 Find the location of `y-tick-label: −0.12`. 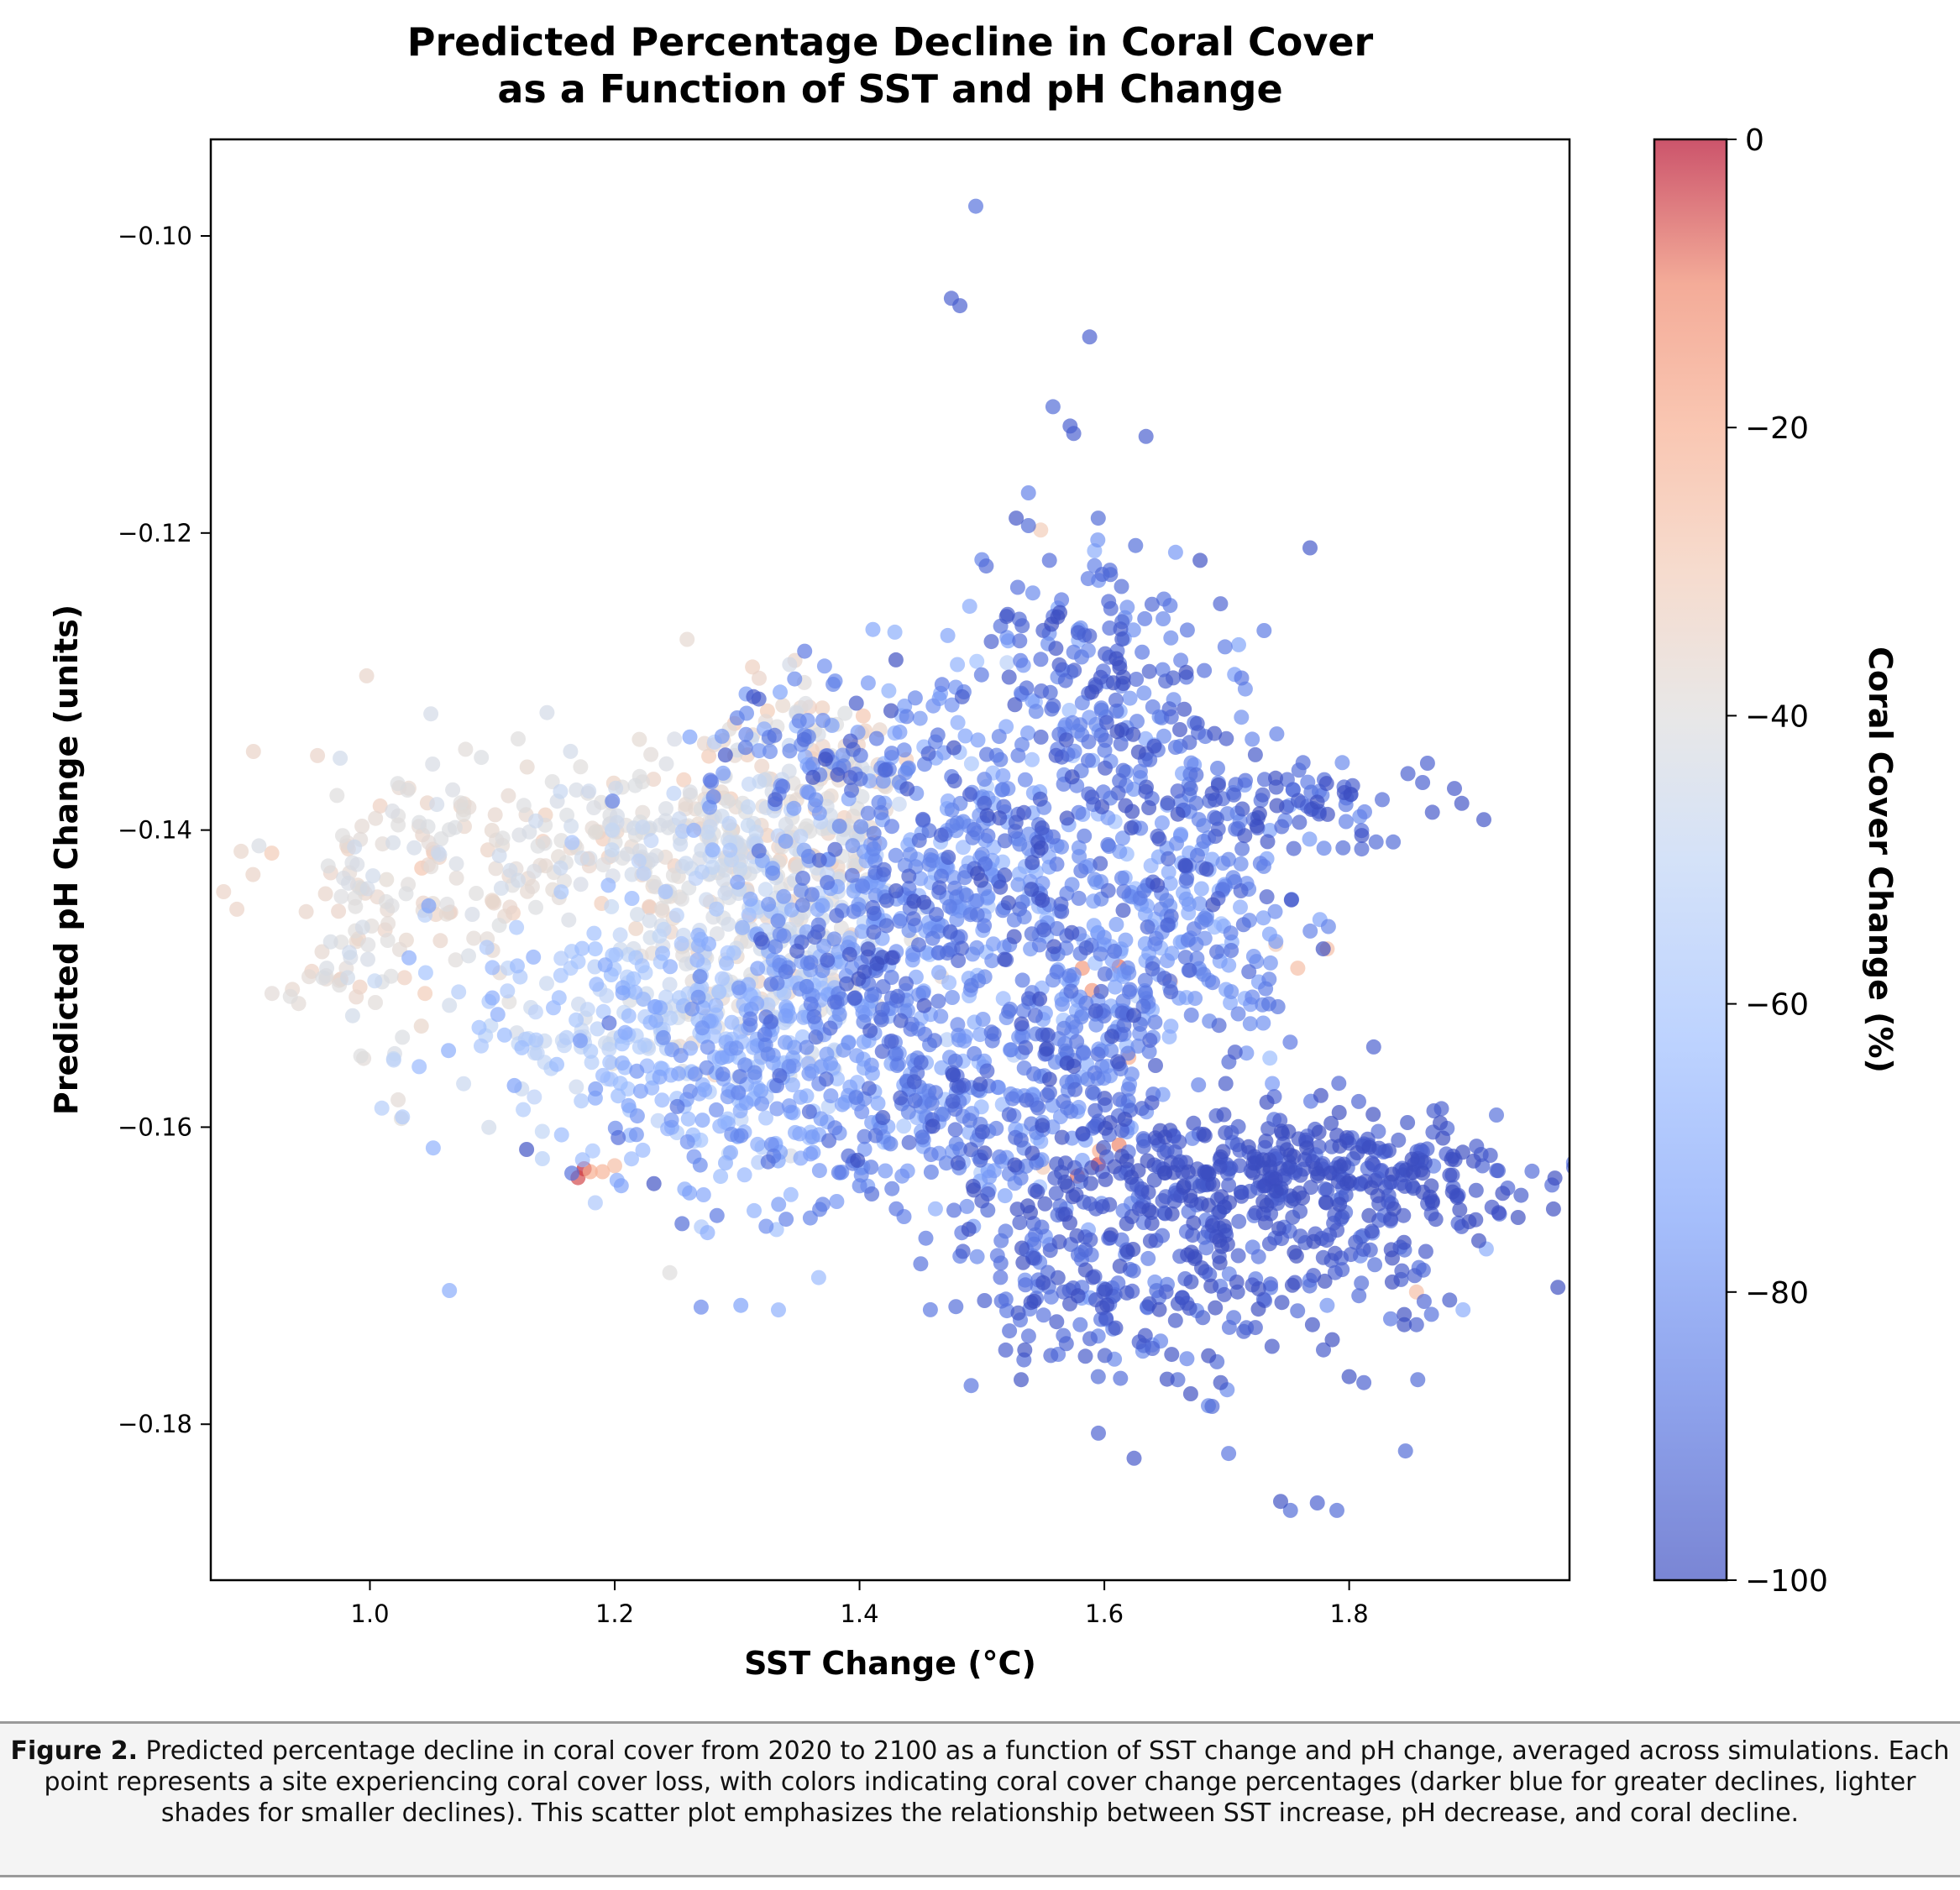

y-tick-label: −0.12 is located at coordinates (155, 533).